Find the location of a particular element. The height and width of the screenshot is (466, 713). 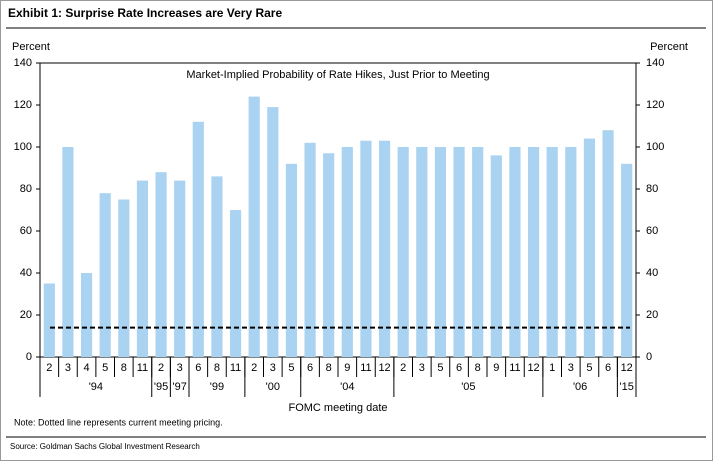

y-tick-label: 40 is located at coordinates (26, 273).